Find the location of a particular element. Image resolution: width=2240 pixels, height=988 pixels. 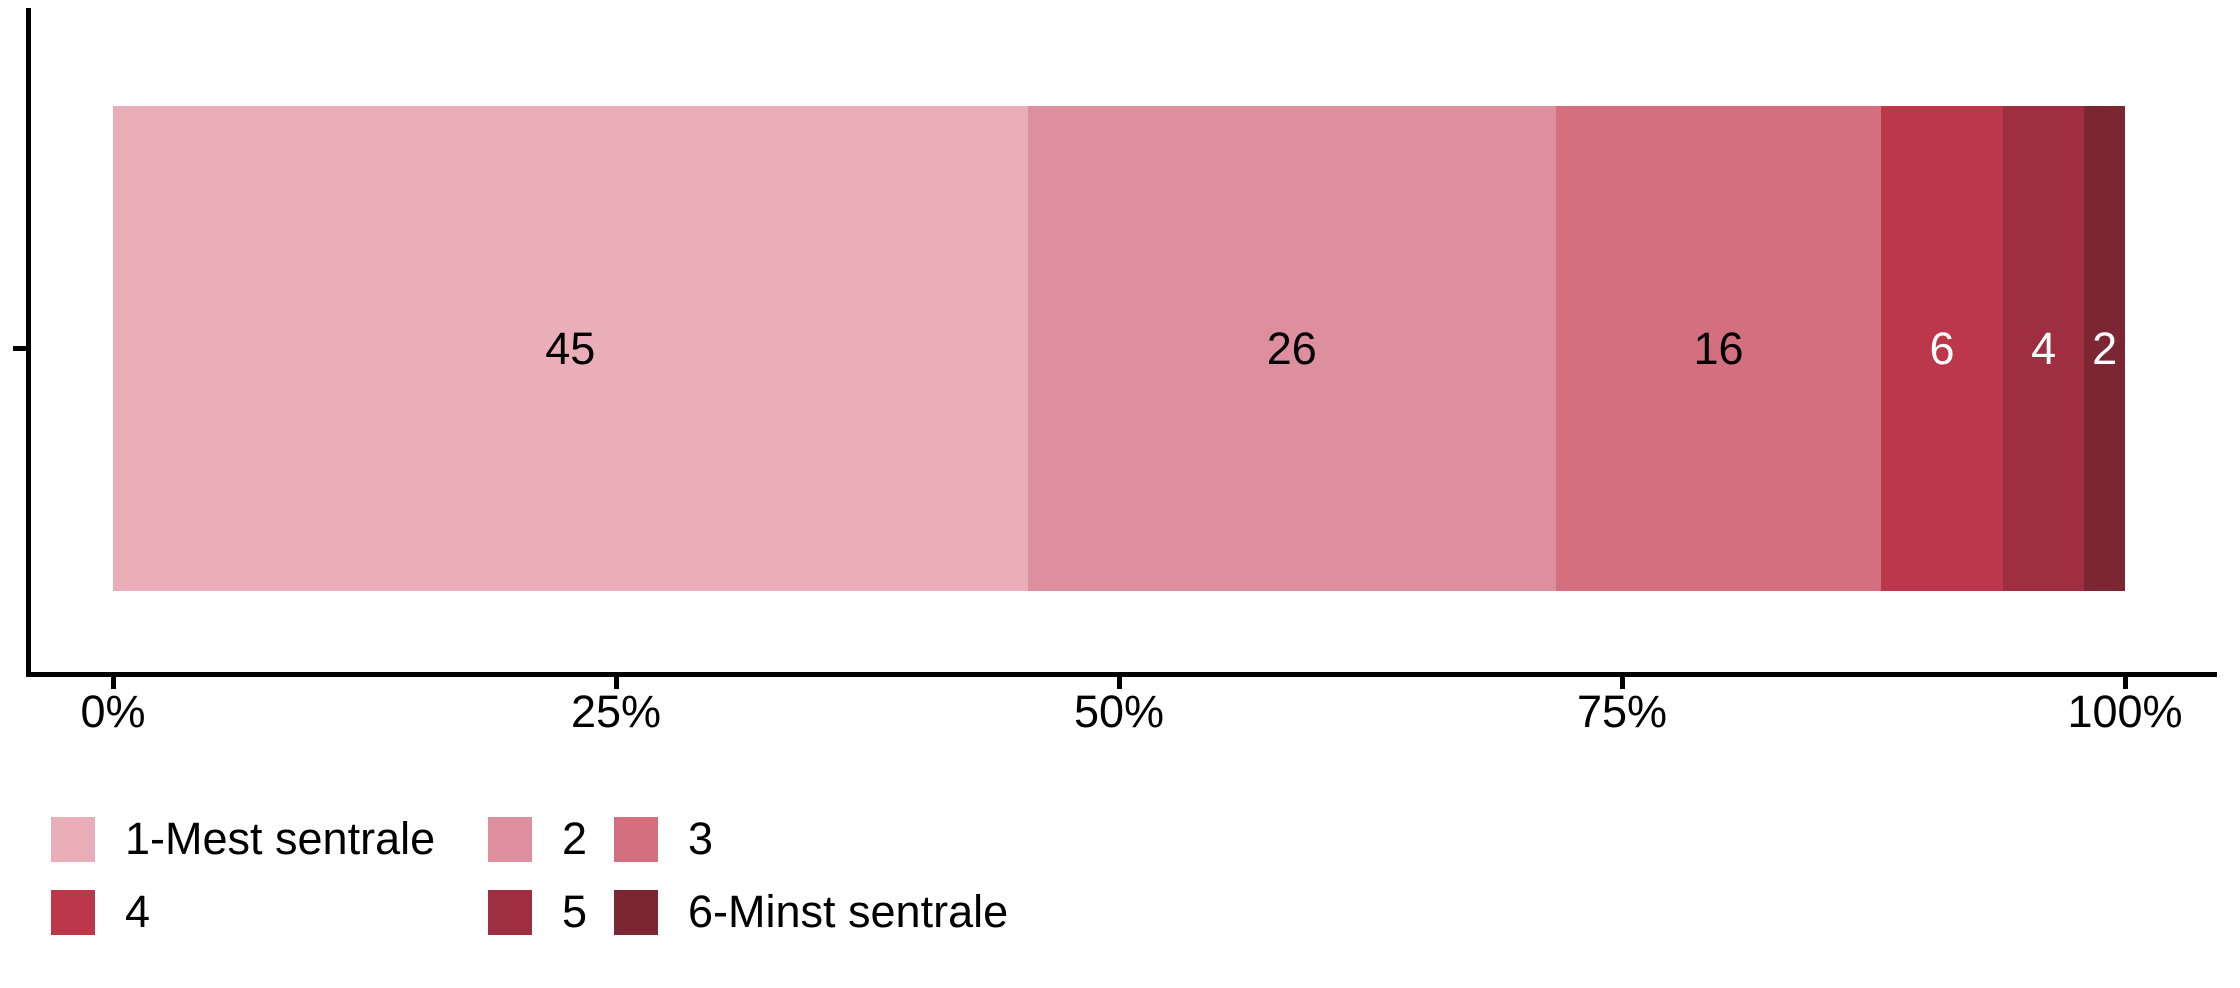

bar-segment-3: 16 is located at coordinates (1718, 348).